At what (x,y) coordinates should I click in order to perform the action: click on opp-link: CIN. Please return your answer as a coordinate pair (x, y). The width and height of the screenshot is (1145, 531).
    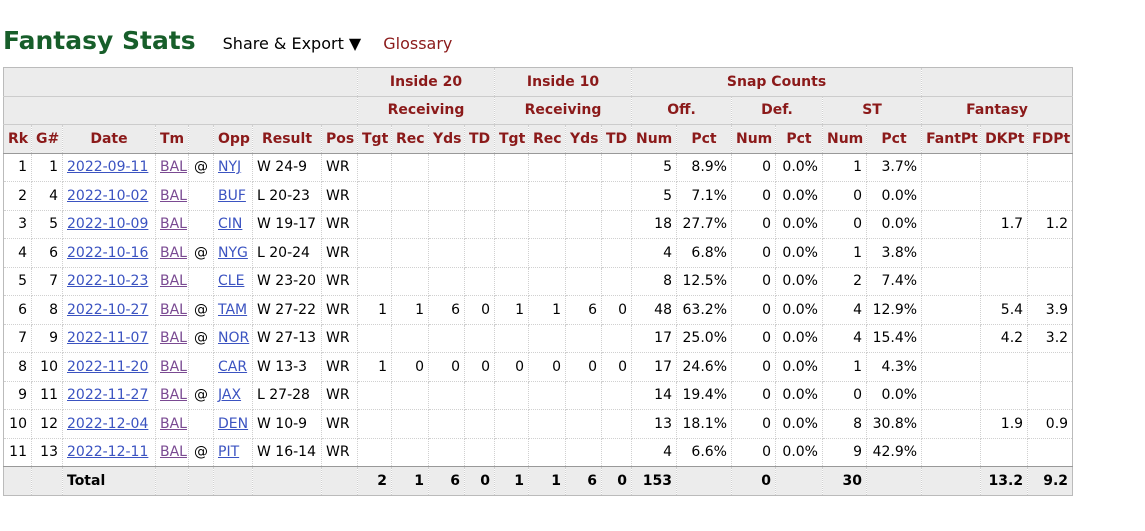
    Looking at the image, I should click on (230, 224).